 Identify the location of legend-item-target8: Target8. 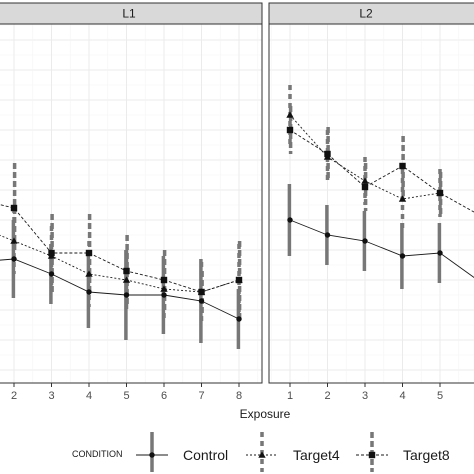
(403, 452).